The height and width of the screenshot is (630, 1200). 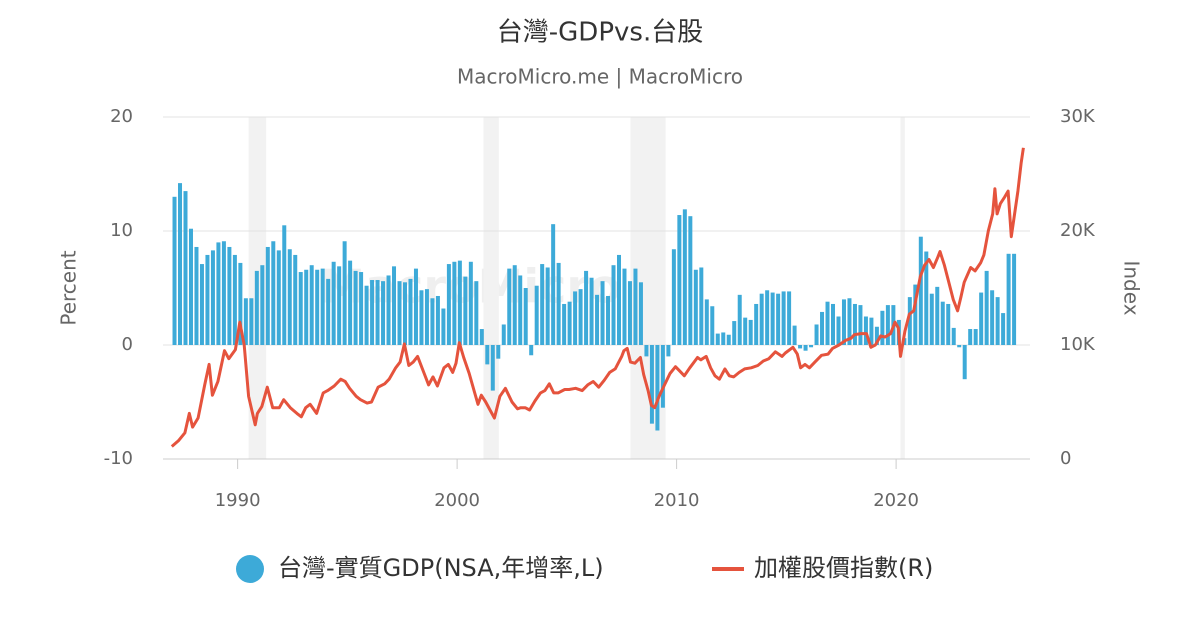 I want to click on chart-subtitle: MacroMicro.me | MacroMicro, so click(x=600, y=77).